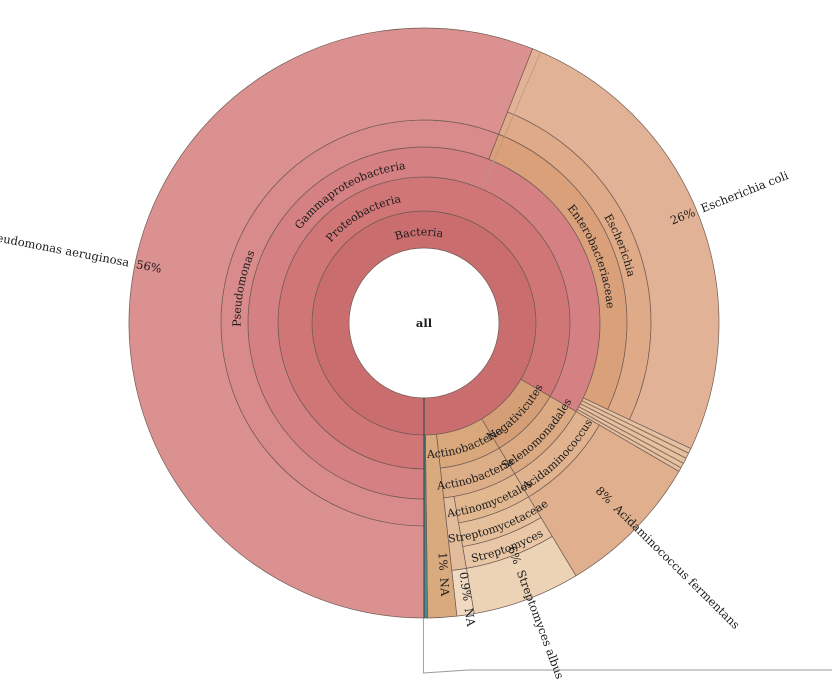 The width and height of the screenshot is (832, 683). I want to click on sliver-line-top, so click(511, 120).